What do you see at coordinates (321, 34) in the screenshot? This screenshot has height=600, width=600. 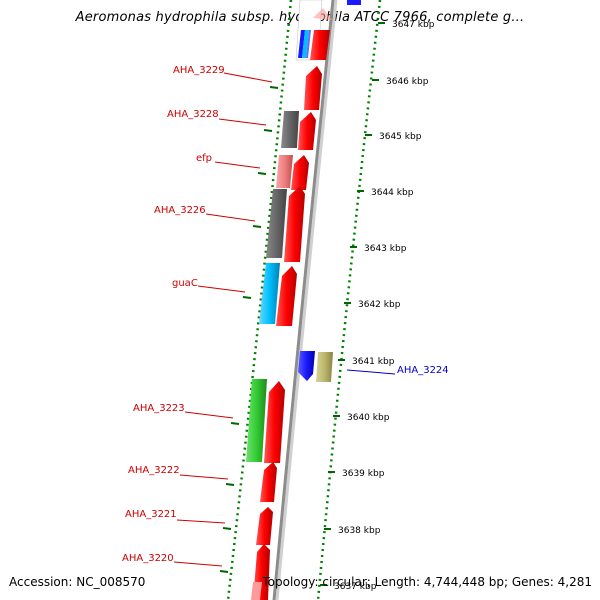 I see `gene-arrow-top` at bounding box center [321, 34].